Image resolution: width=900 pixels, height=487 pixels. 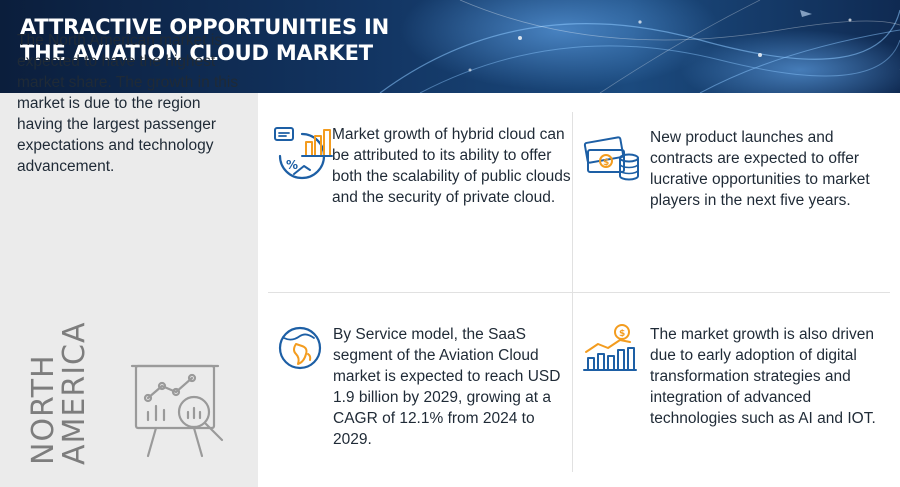 I want to click on hybrid-cloud-growth-icon: %, so click(x=303, y=153).